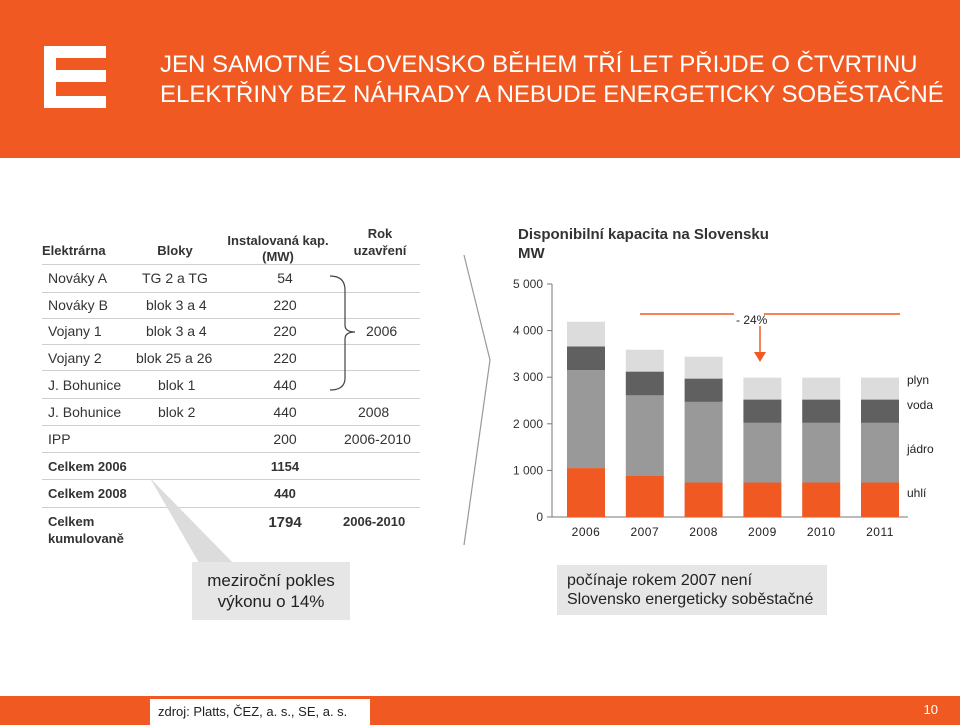 Image resolution: width=960 pixels, height=725 pixels. Describe the element at coordinates (880, 532) in the screenshot. I see `x-tick-label: 2011` at that location.